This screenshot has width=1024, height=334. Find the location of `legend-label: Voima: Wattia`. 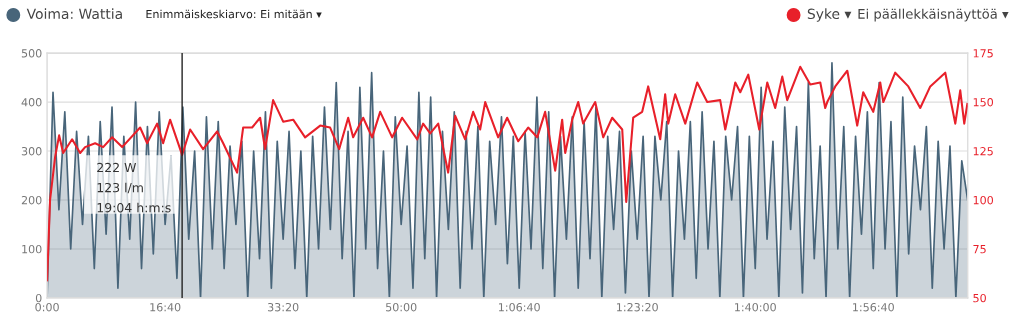

legend-label: Voima: Wattia is located at coordinates (74, 14).